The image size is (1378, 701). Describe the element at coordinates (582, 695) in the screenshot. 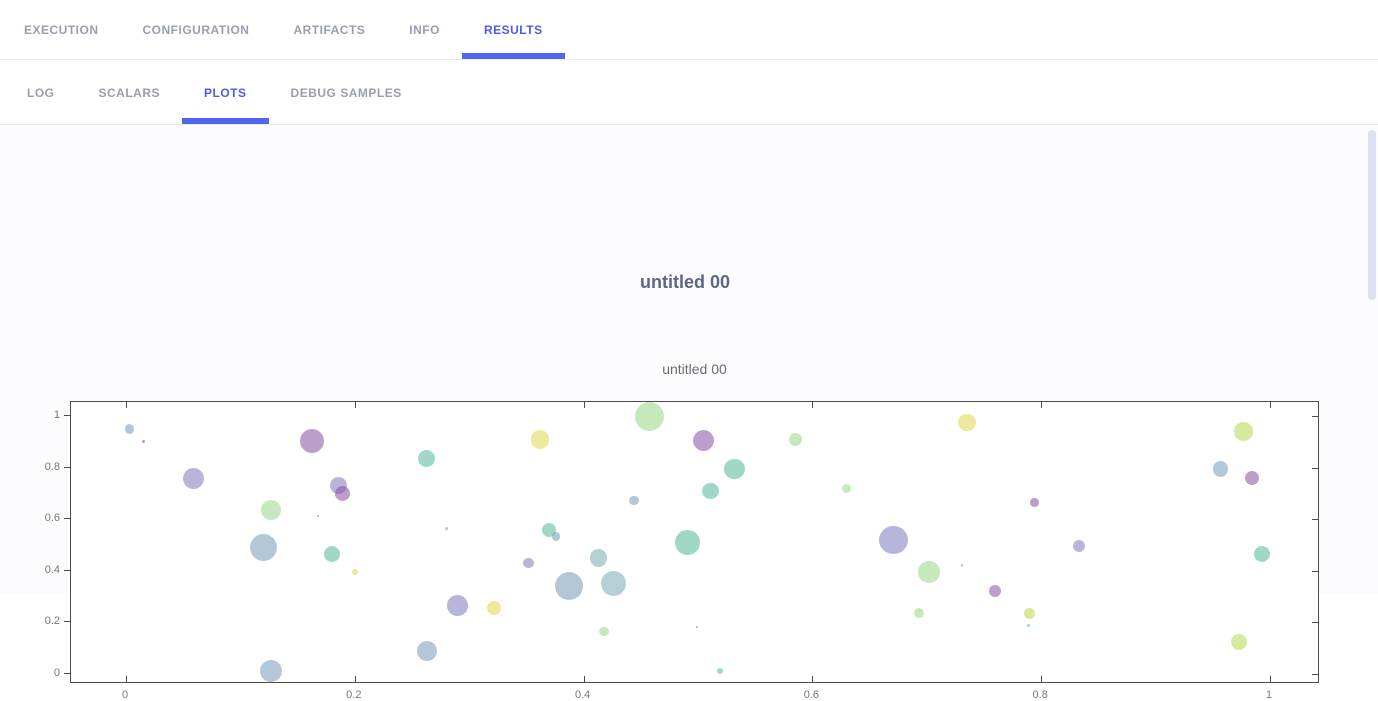

I see `x-tick-label: 0.4` at that location.